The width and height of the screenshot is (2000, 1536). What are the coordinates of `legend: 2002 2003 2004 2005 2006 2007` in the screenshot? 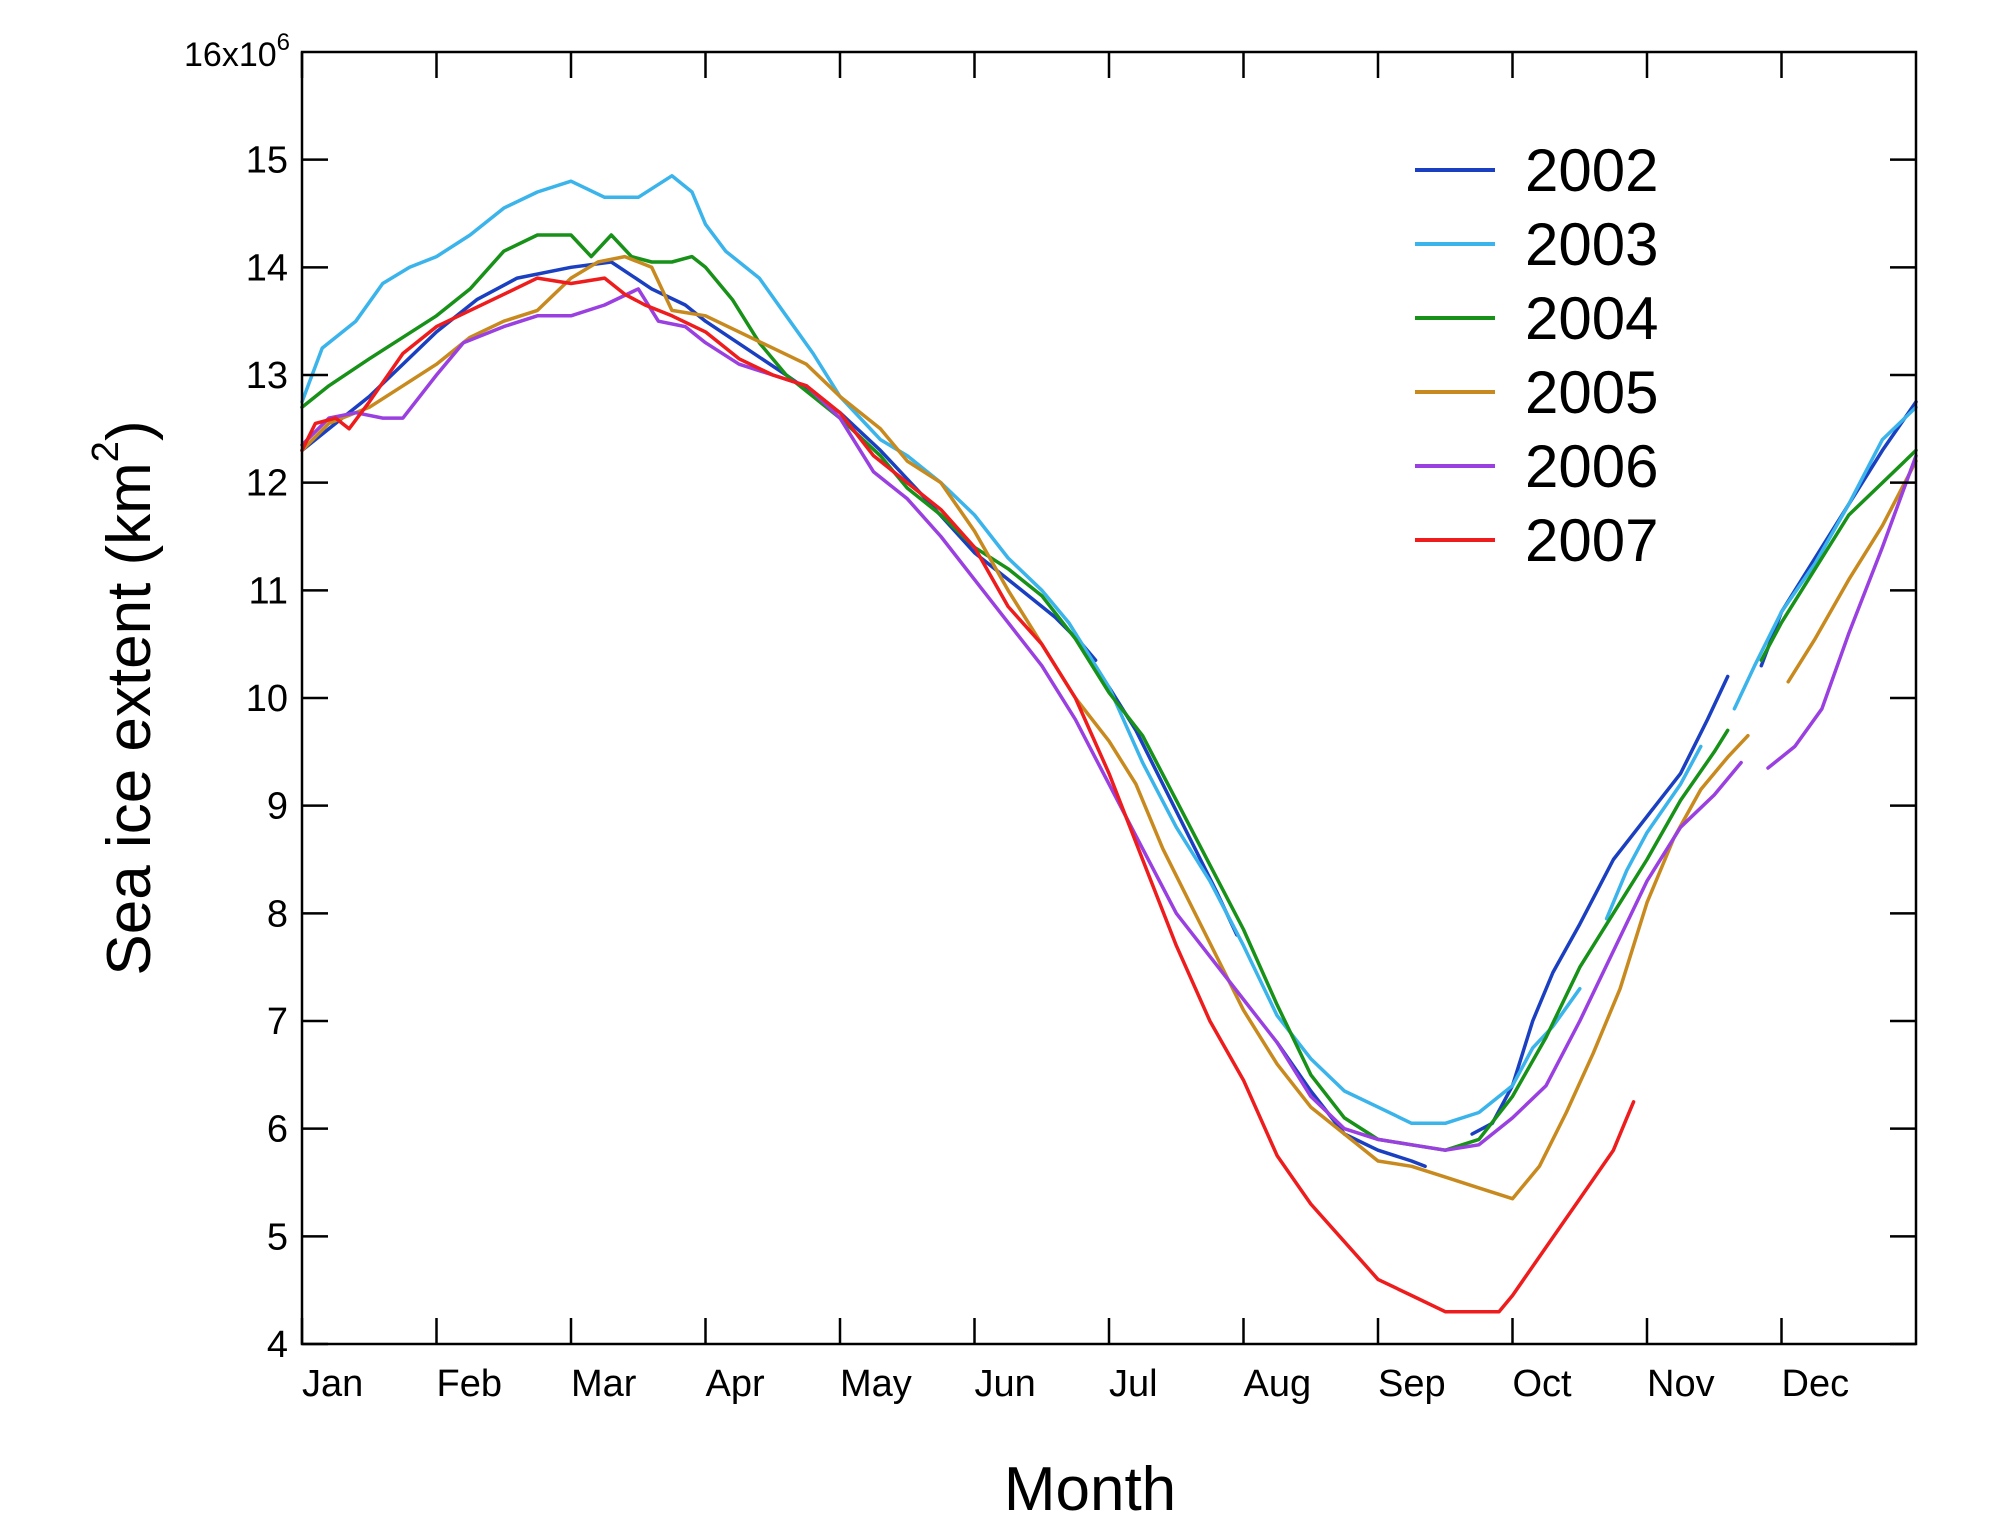 It's located at (1536, 355).